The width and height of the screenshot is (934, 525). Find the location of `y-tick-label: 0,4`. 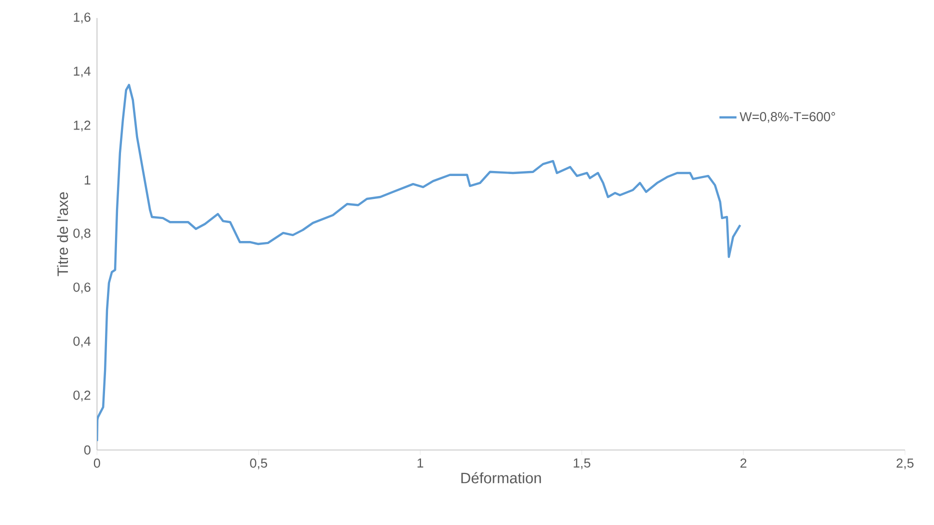

y-tick-label: 0,4 is located at coordinates (82, 342).